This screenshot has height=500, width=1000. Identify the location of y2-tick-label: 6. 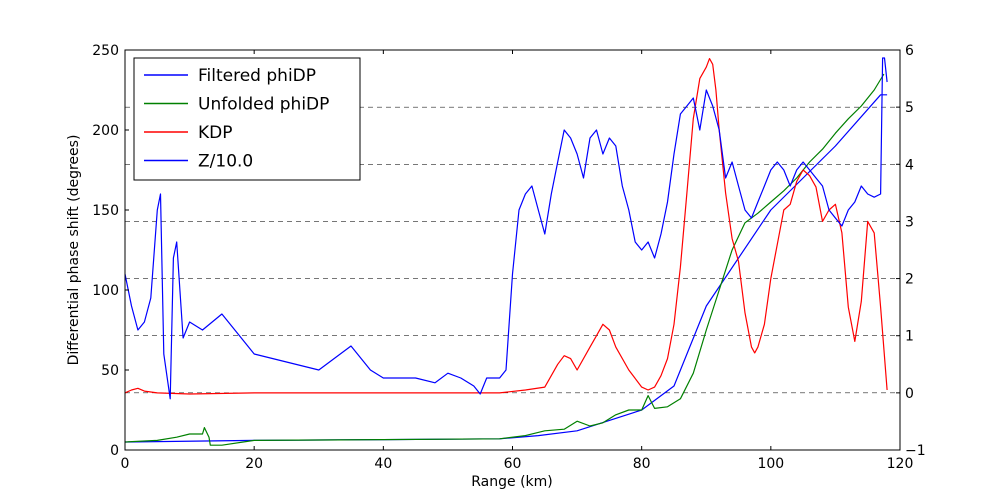
(909, 51).